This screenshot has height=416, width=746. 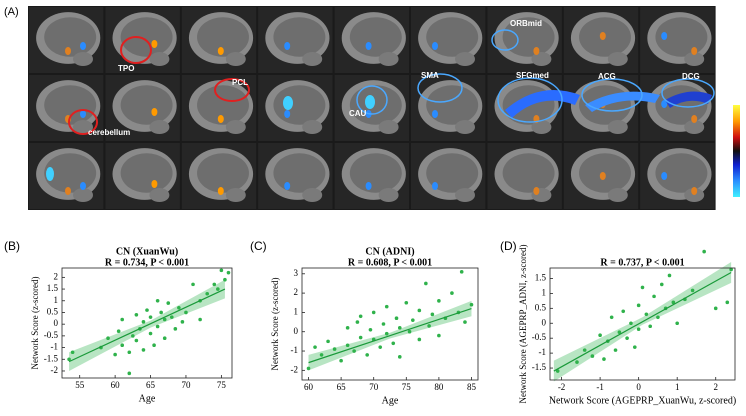 I want to click on y-tick-label: 0, so click(x=544, y=322).